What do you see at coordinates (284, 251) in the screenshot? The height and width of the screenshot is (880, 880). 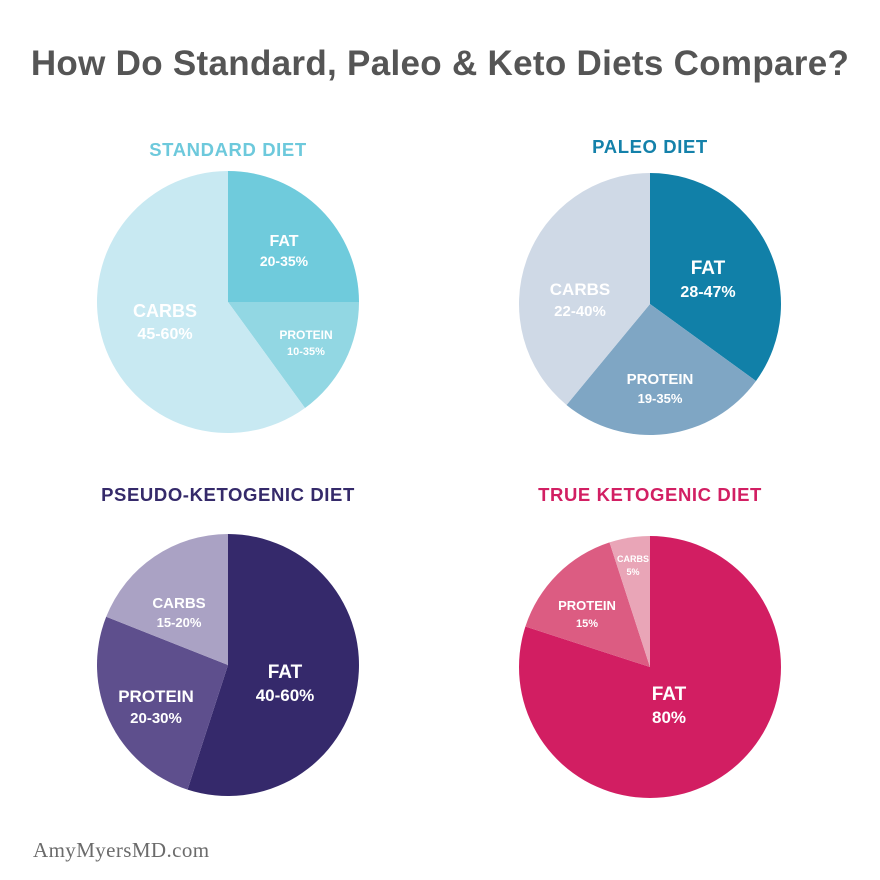 I see `slice-label-fat: FAT 20-35%` at bounding box center [284, 251].